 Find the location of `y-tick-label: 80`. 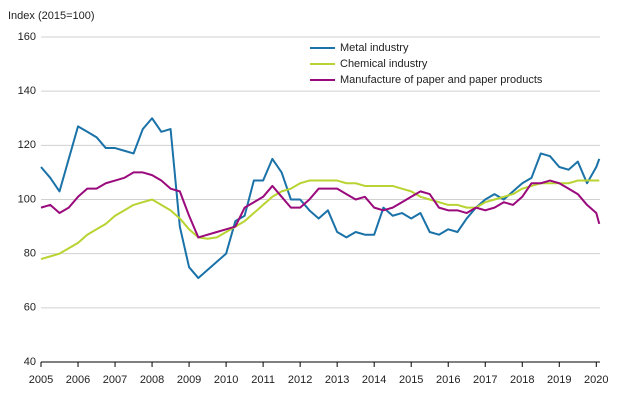

y-tick-label: 80 is located at coordinates (30, 254).